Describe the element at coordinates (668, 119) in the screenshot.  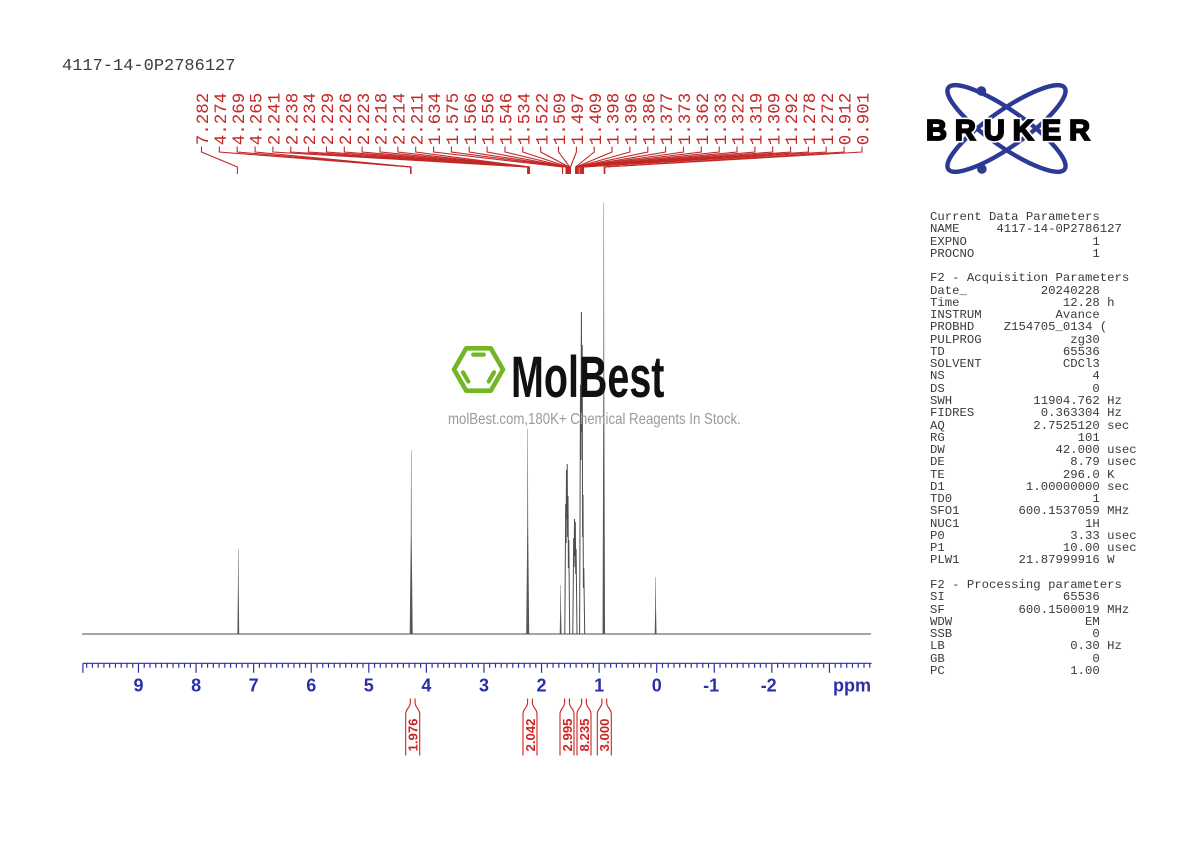
I see `svg-text: 1.377` at that location.